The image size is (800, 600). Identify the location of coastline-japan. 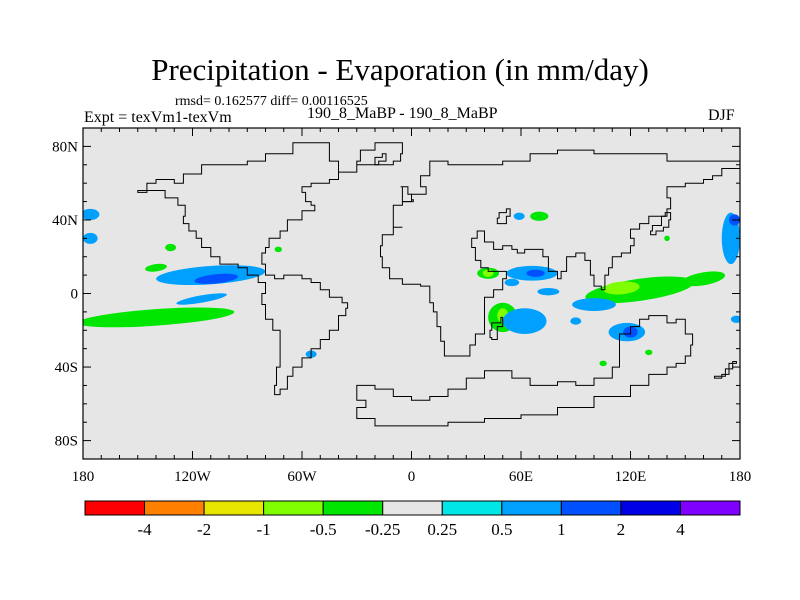
(661, 224).